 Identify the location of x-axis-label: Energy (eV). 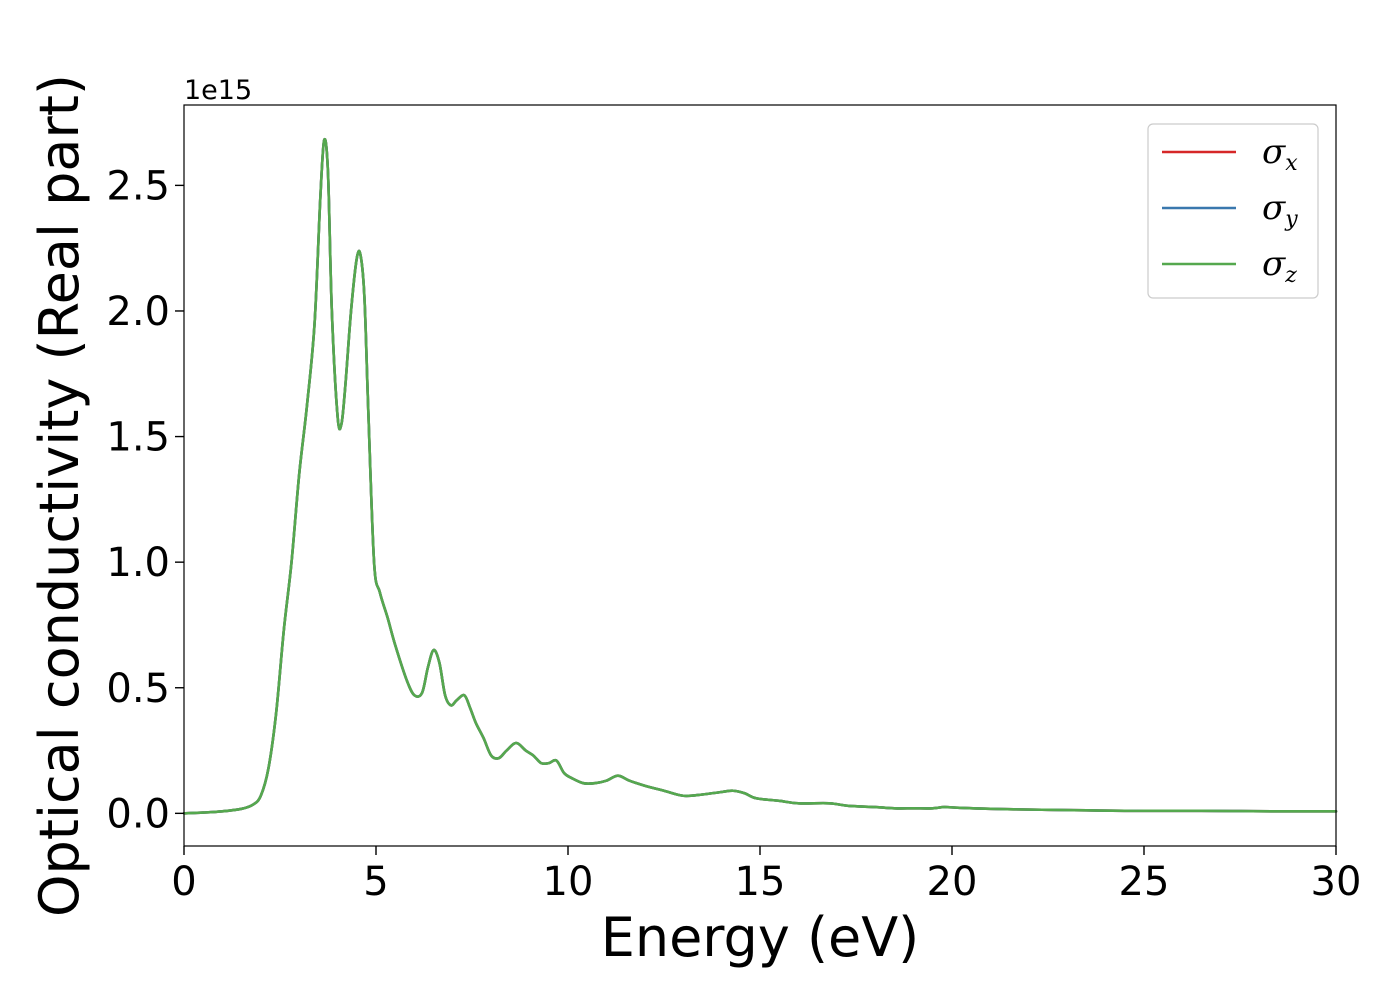
(760, 937).